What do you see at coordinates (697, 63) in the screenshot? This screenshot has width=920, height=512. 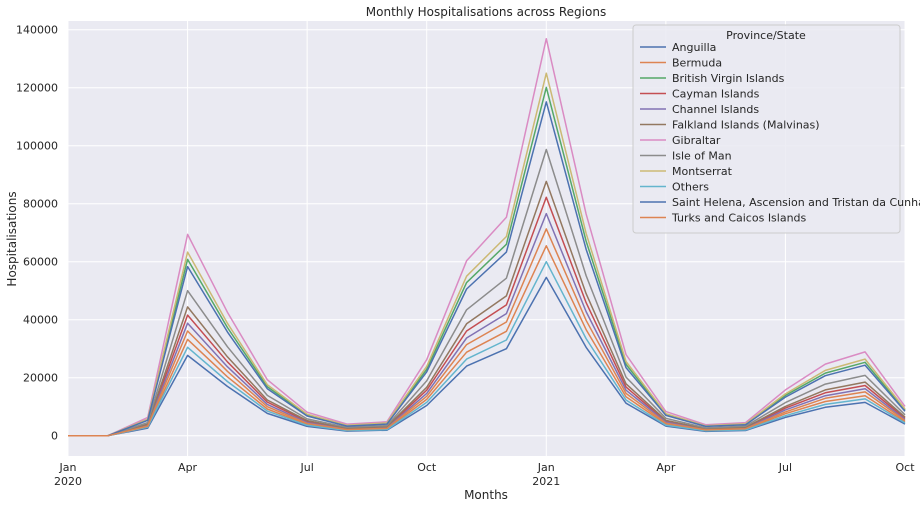 I see `legend-label: Bermuda` at bounding box center [697, 63].